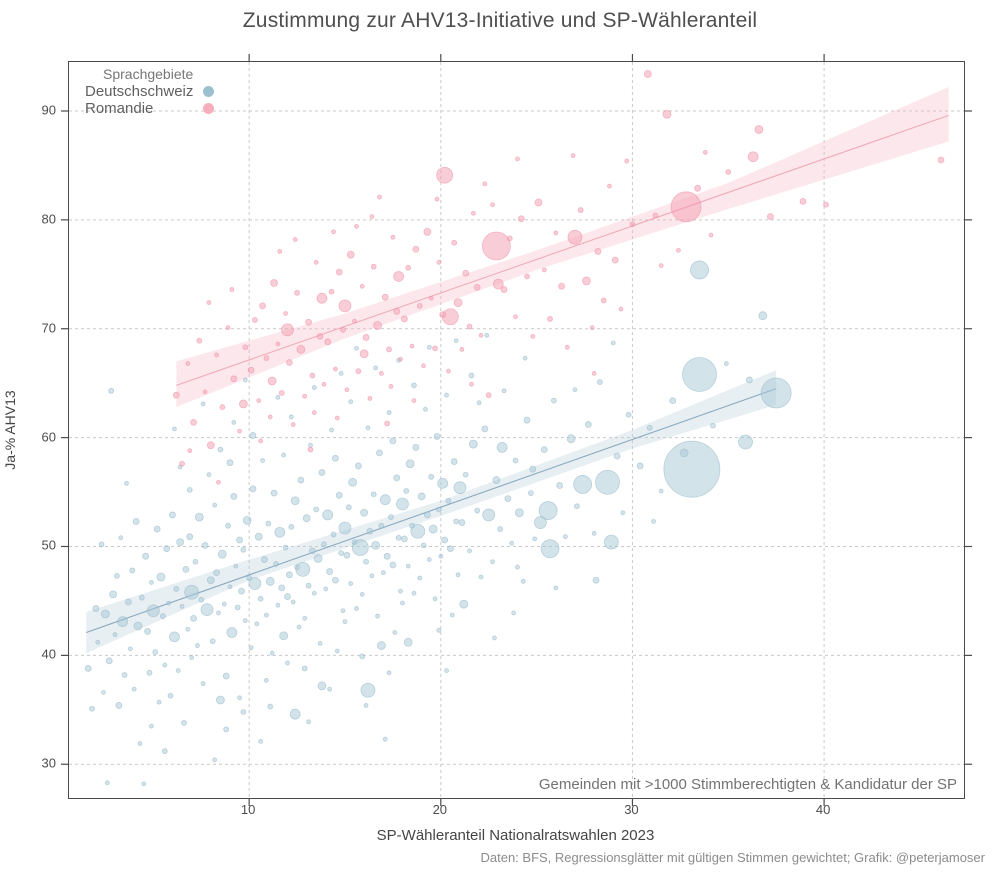 The height and width of the screenshot is (875, 1000). What do you see at coordinates (440, 809) in the screenshot?
I see `x-tick-label: 20` at bounding box center [440, 809].